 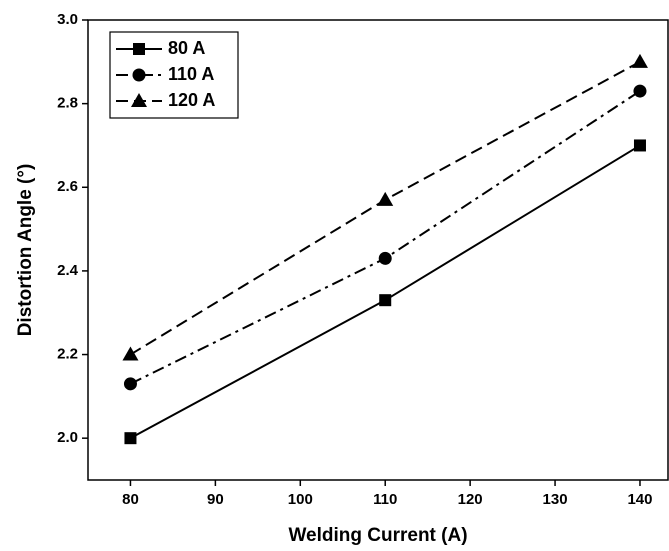 I want to click on x-tick-label: 130, so click(x=555, y=499).